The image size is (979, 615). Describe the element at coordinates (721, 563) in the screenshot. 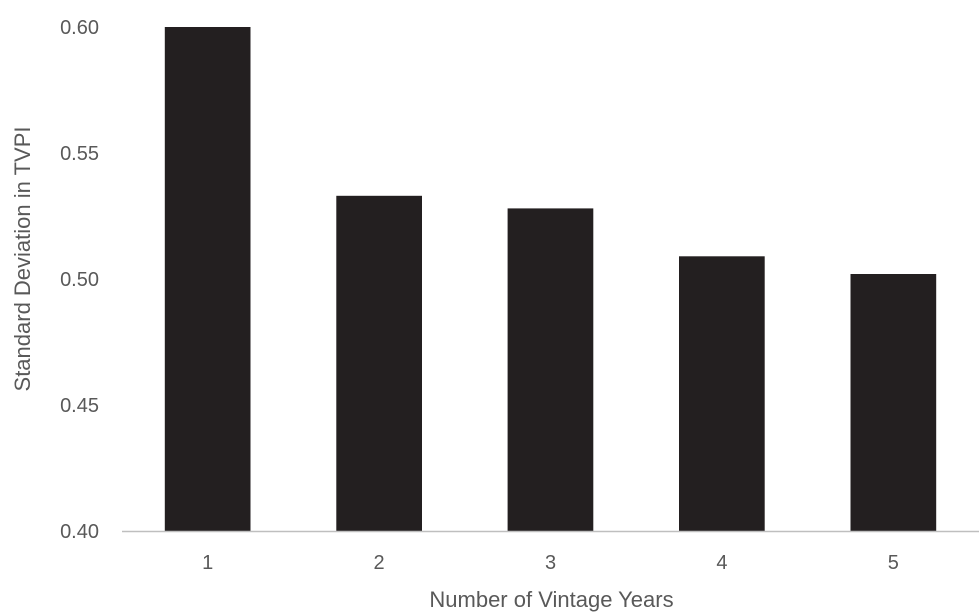

I see `x-tick-label: 4` at that location.